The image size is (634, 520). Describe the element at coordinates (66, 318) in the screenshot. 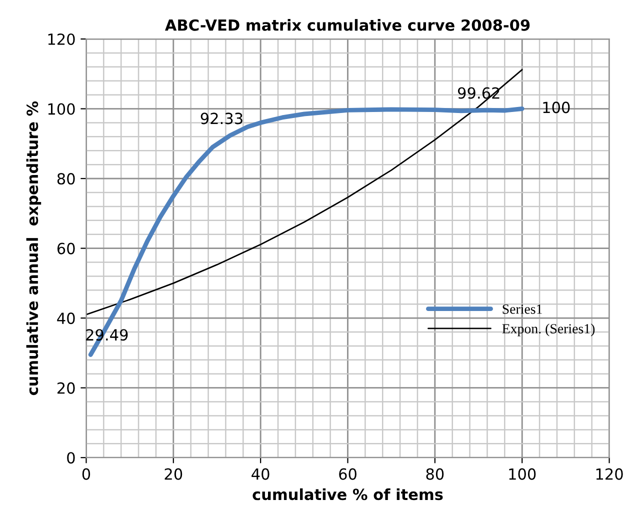

I see `y-tick-label: 40` at that location.